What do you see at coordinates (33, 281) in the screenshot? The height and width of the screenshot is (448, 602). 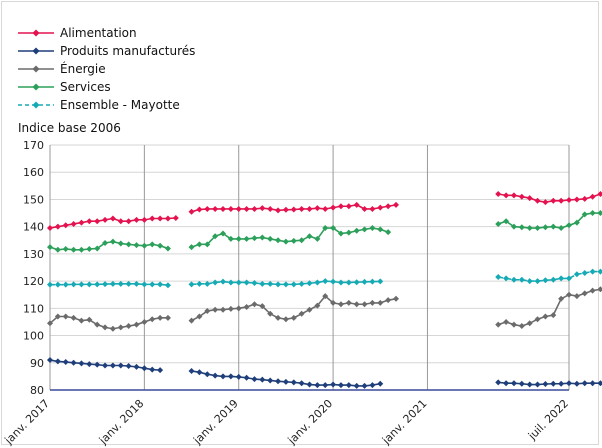 I see `y-tick-label: 120` at bounding box center [33, 281].